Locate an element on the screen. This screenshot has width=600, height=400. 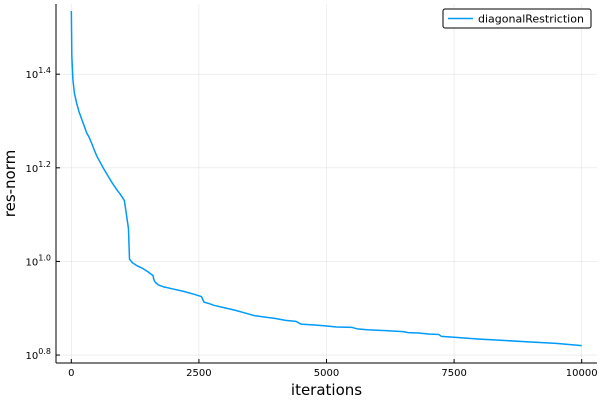
y-tick-label: 101.4 is located at coordinates (38, 73).